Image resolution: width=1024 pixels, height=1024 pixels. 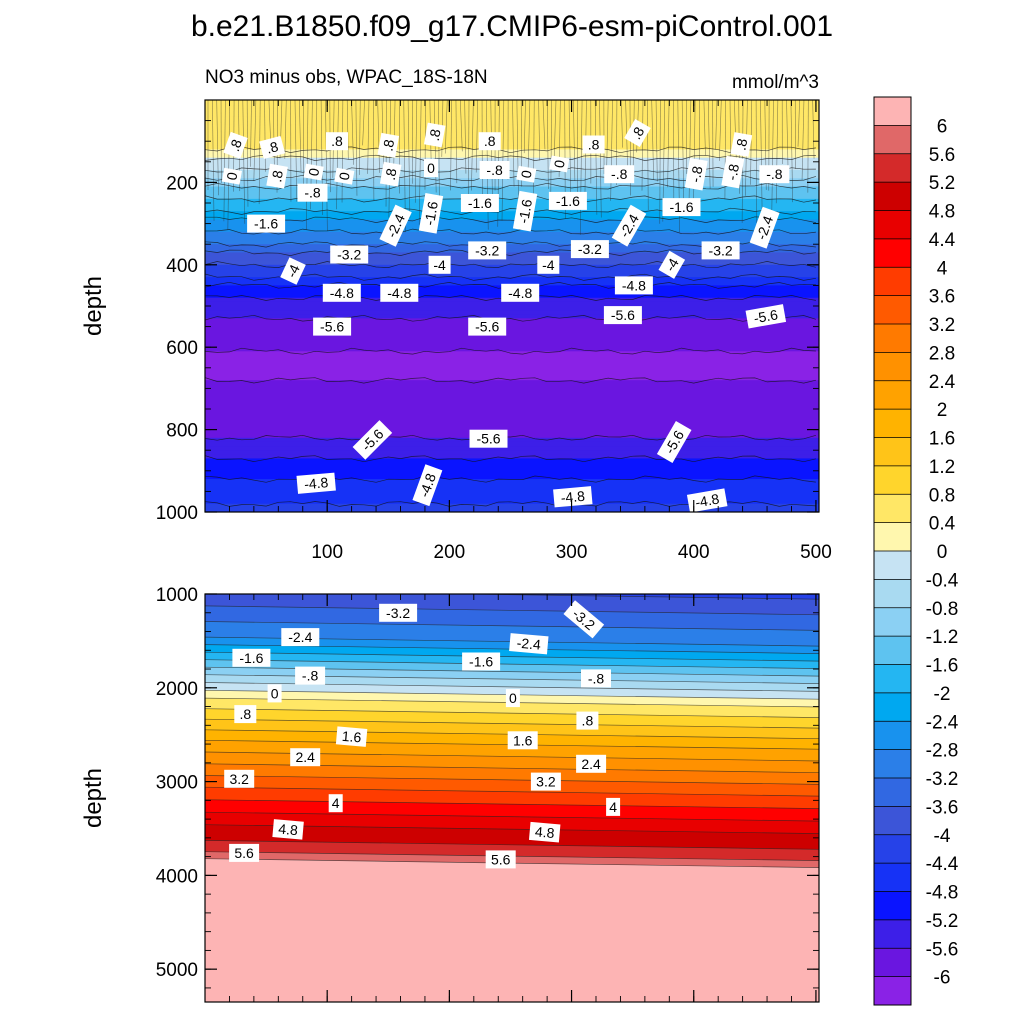 I want to click on top-contour-line, so click(x=510, y=351).